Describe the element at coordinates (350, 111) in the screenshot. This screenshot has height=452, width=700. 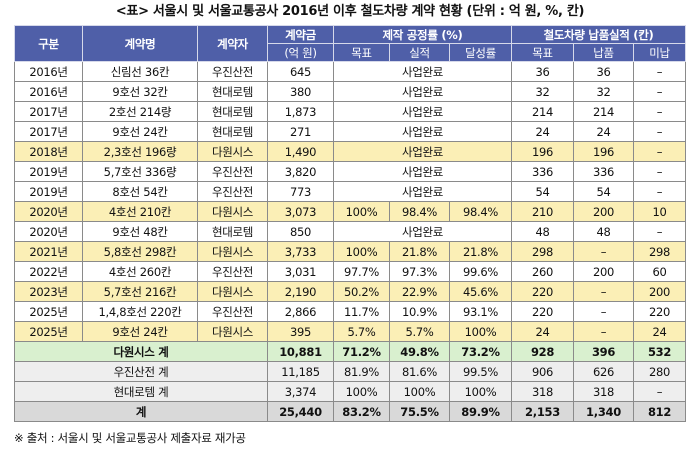
I see `table-row: 2017년 2호선 214량 현대로템 1,873 사업완료 214 214–` at that location.